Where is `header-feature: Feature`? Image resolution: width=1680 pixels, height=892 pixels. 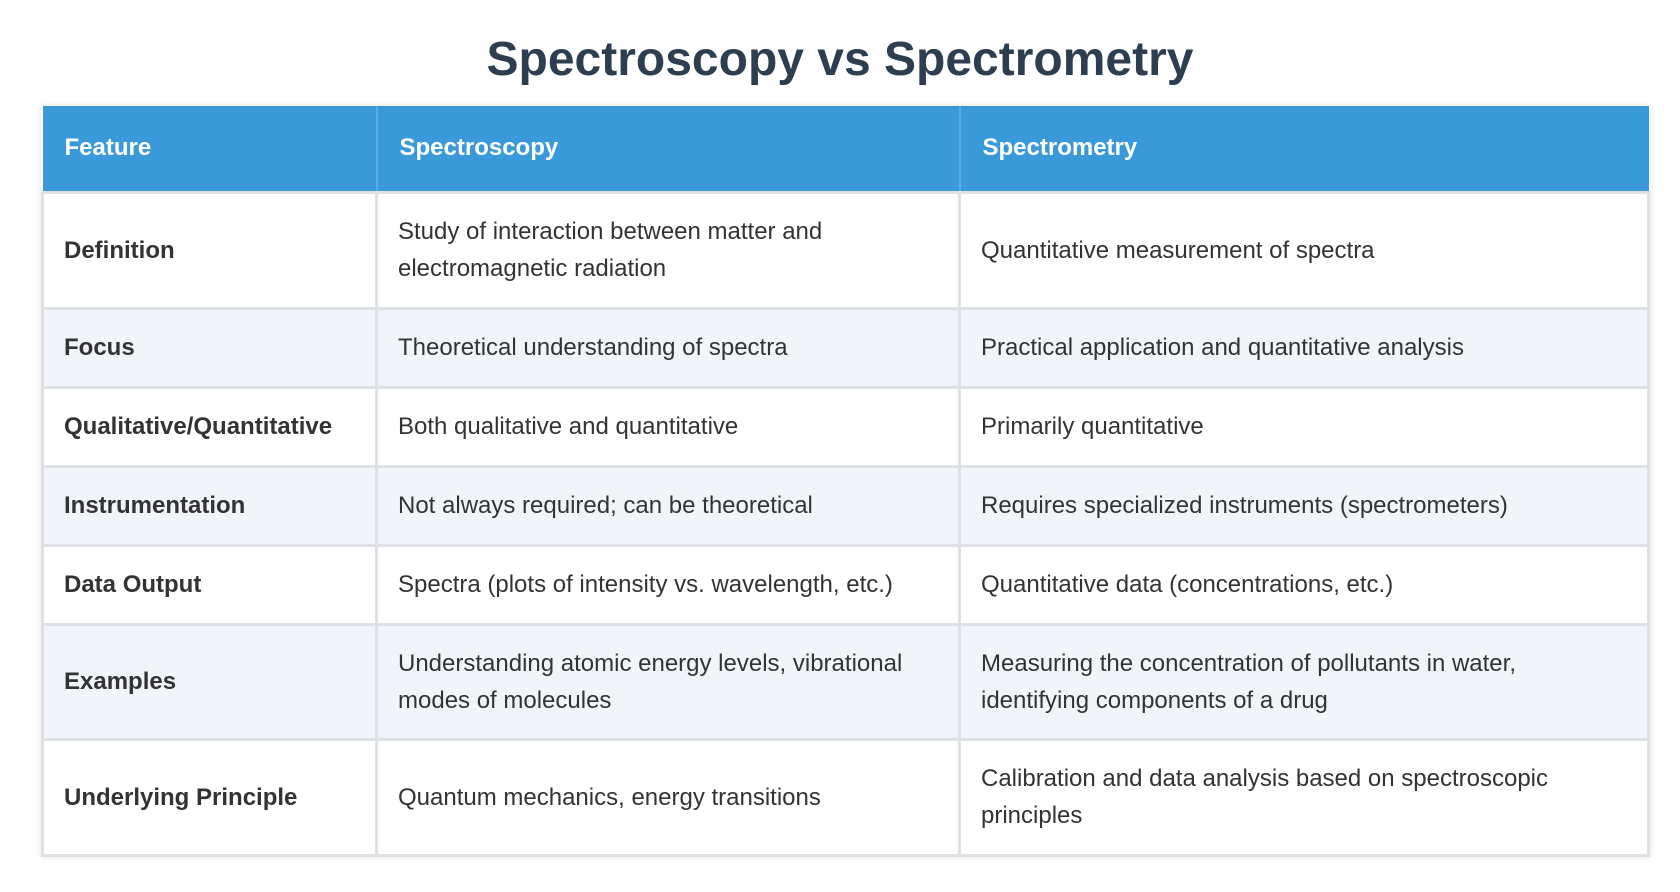 header-feature: Feature is located at coordinates (210, 149).